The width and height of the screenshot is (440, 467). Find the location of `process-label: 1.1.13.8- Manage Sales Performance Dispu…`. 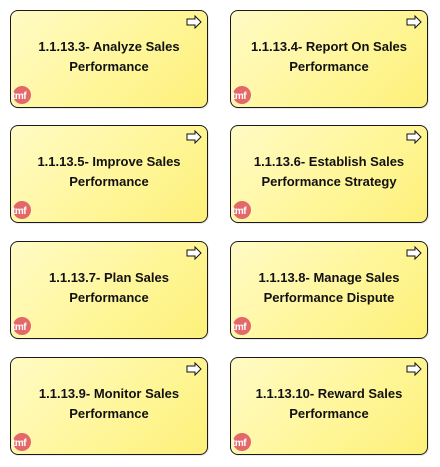

process-label: 1.1.13.8- Manage Sales Performance Dispu… is located at coordinates (329, 287).